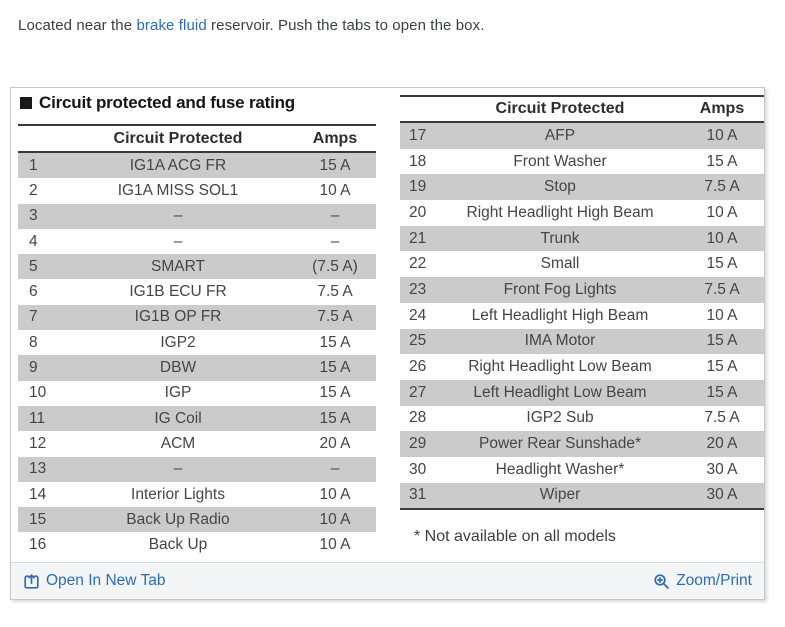  What do you see at coordinates (418, 161) in the screenshot?
I see `fuse-number: 18` at bounding box center [418, 161].